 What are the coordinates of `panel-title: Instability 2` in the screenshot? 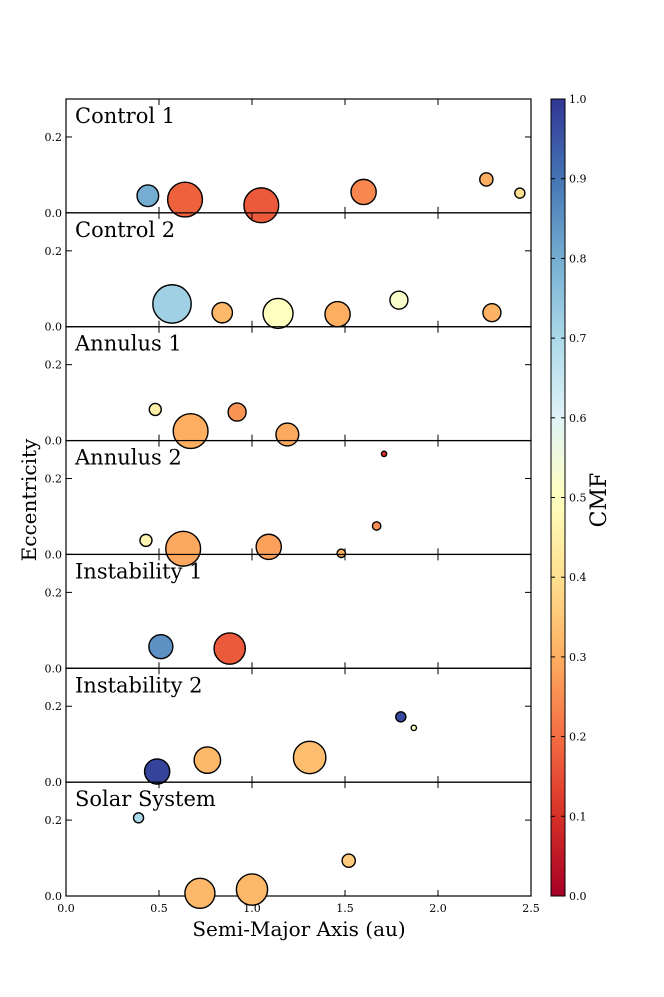 It's located at (139, 685).